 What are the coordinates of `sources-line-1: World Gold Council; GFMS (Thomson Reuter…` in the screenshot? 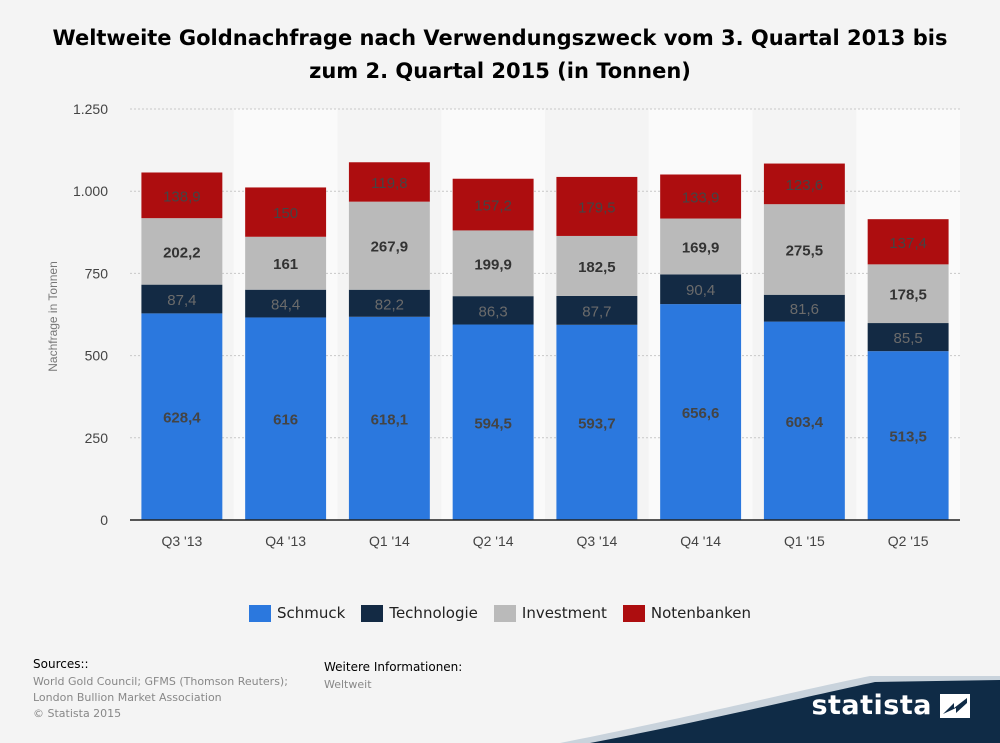 It's located at (160, 681).